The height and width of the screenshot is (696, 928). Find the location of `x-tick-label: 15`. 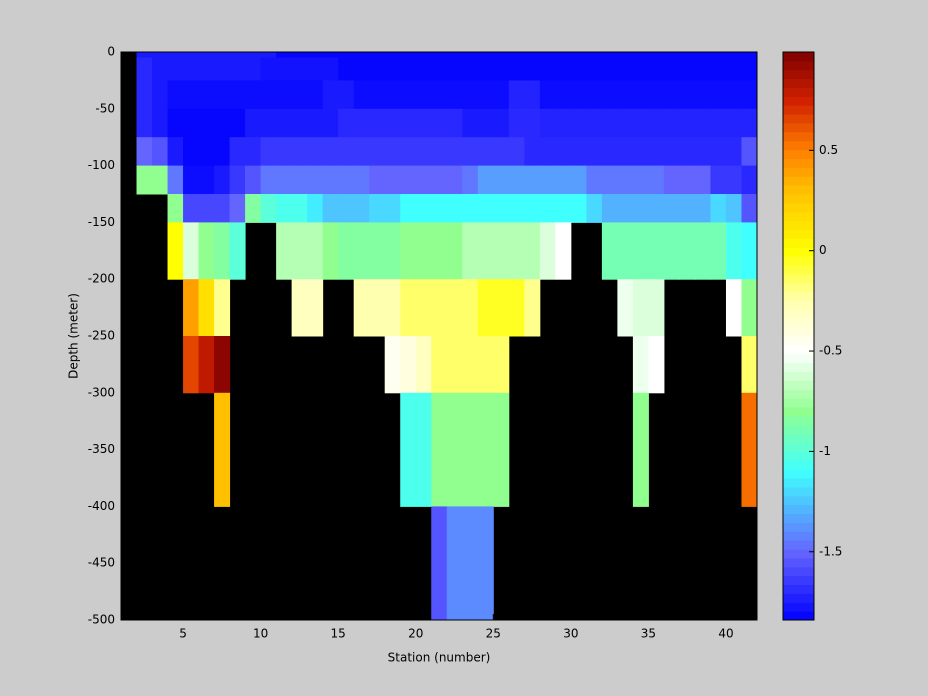

x-tick-label: 15 is located at coordinates (338, 634).